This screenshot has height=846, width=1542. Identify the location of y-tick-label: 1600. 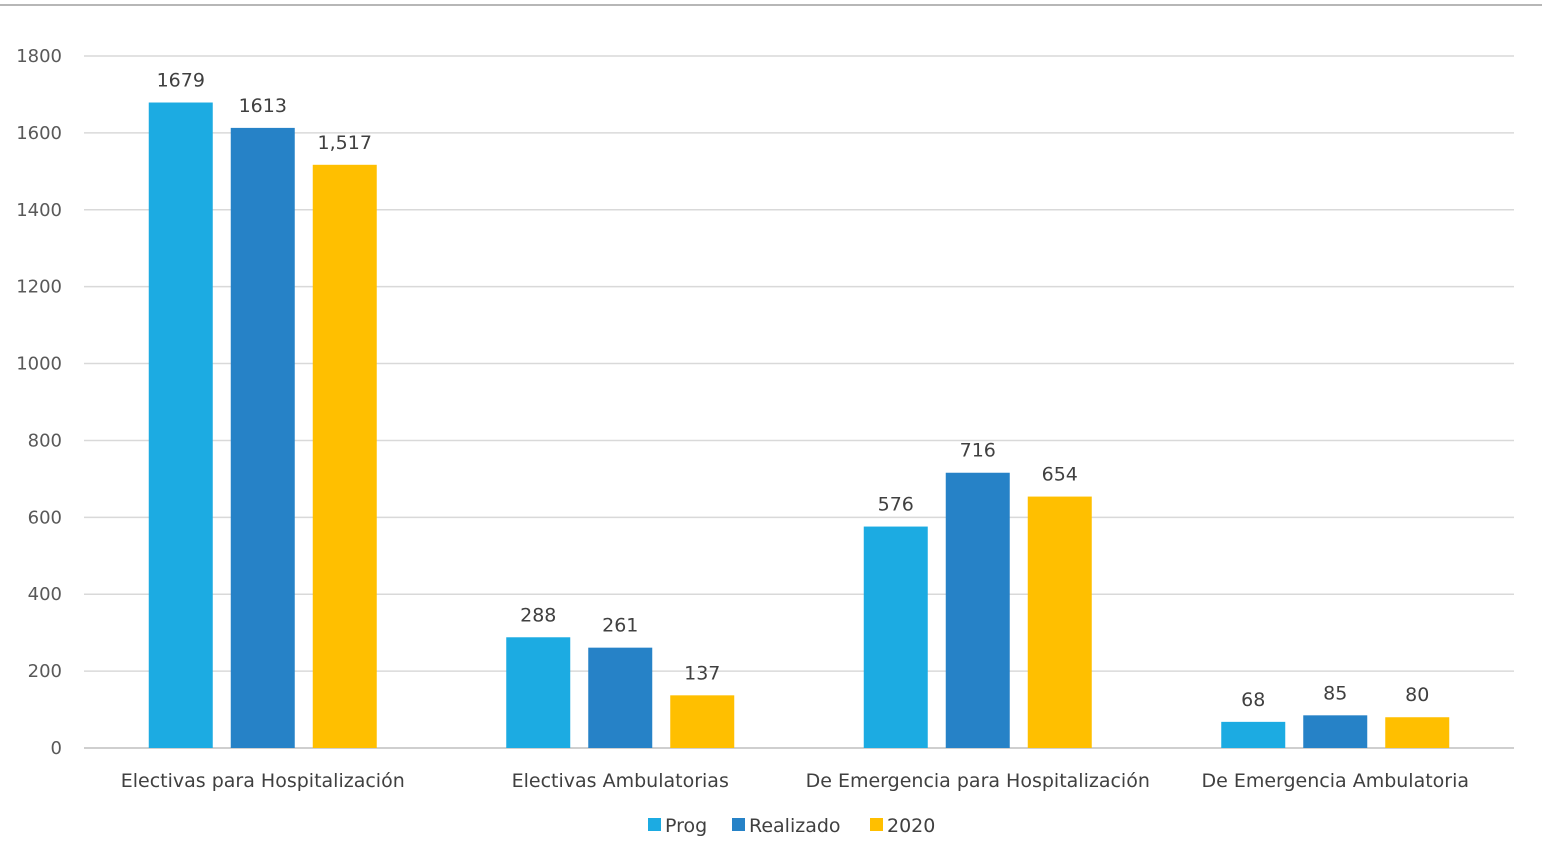
(39, 133).